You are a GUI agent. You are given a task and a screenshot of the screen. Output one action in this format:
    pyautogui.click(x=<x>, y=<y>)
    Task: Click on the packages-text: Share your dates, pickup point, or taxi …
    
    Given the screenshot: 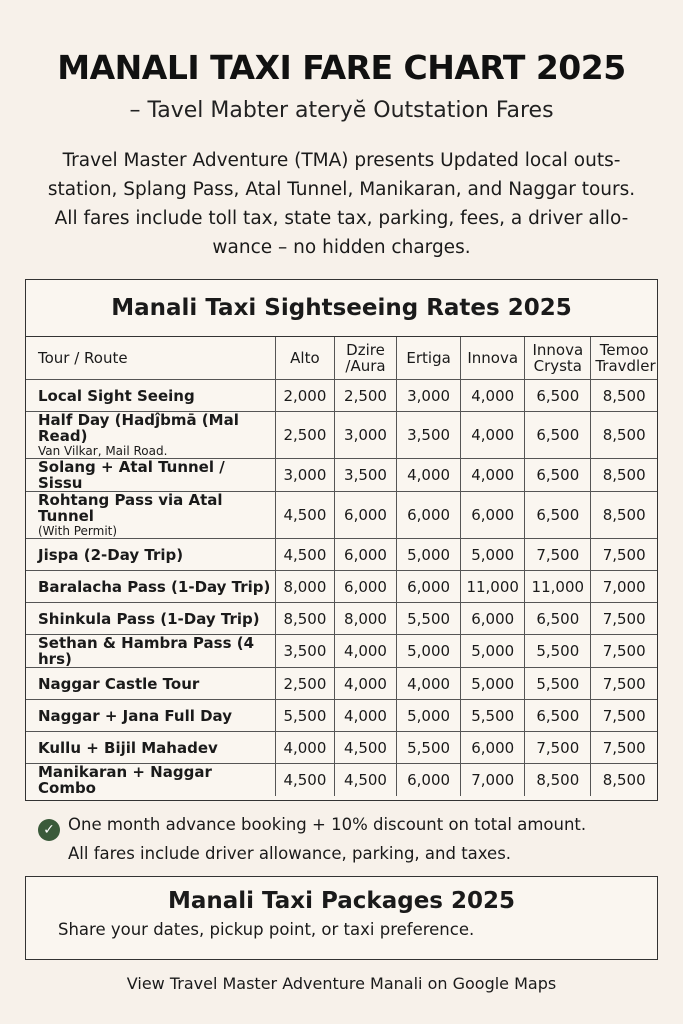 What is the action you would take?
    pyautogui.click(x=266, y=929)
    